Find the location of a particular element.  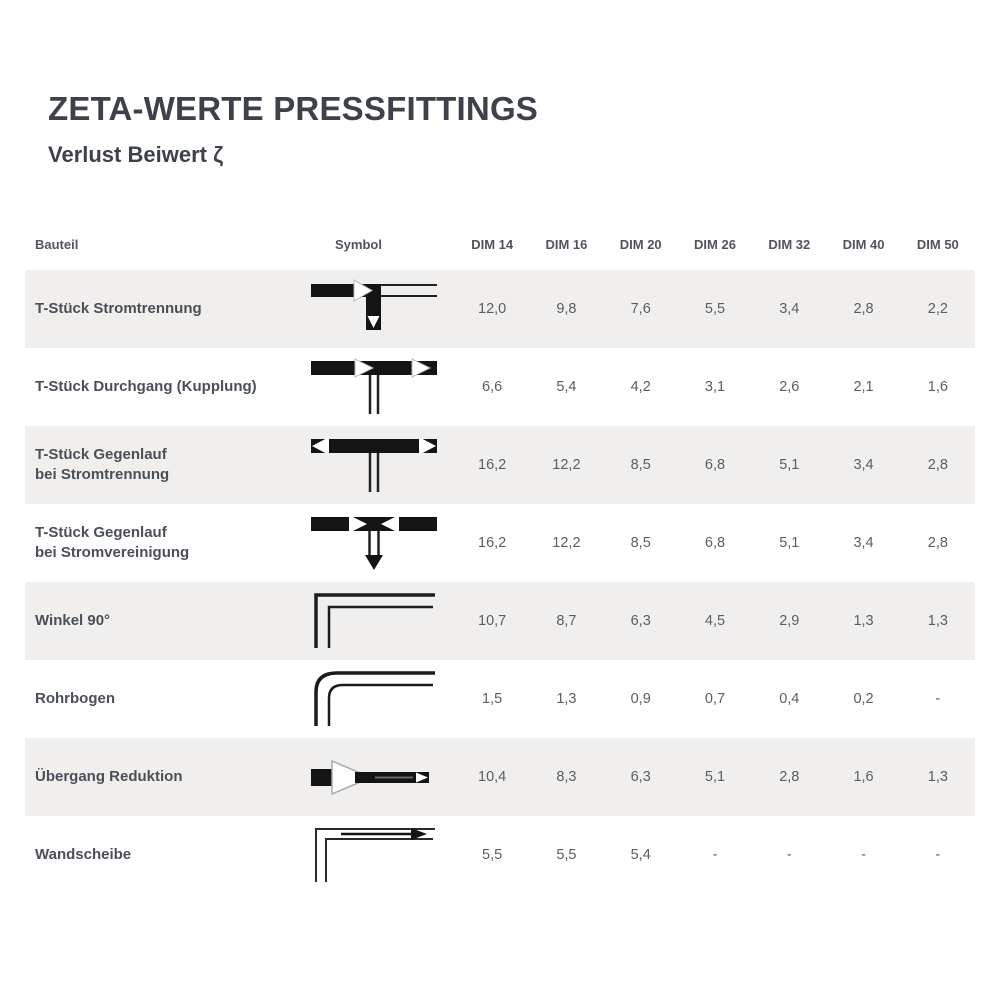

bauteil-label: T-Stück Gegenlauf bei Stromvereinigung is located at coordinates (112, 542).